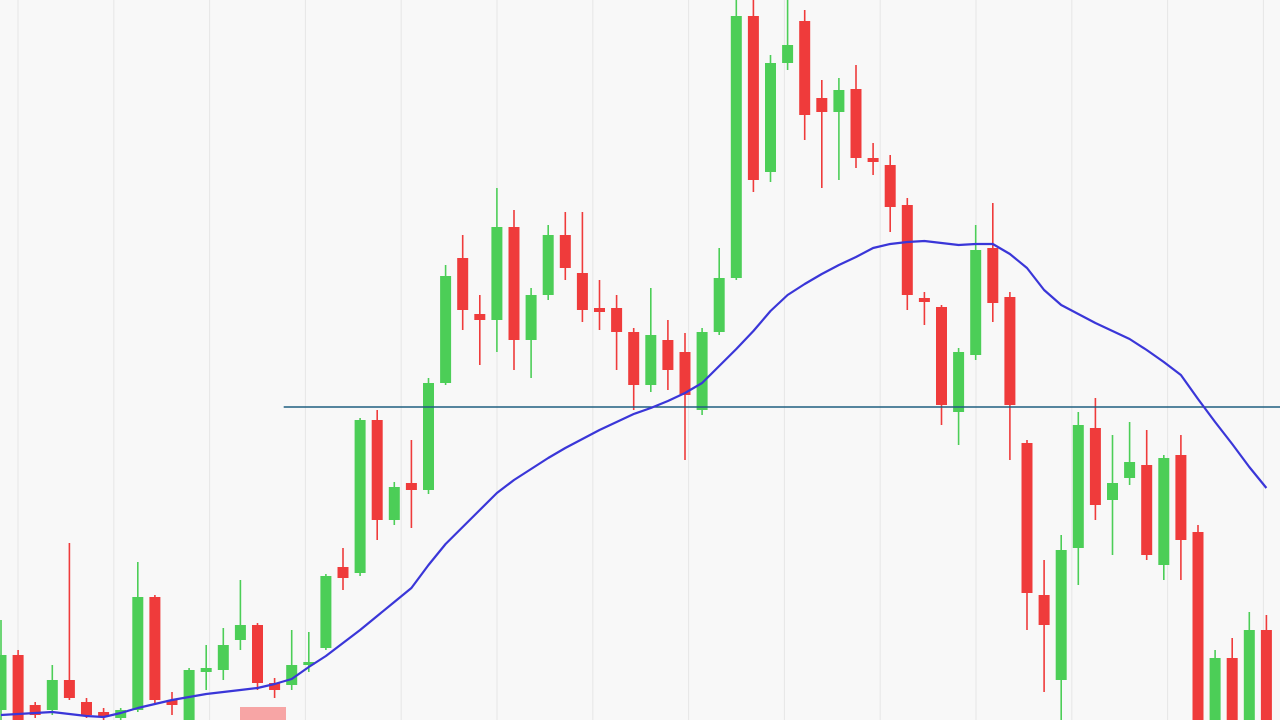  What do you see at coordinates (263, 713) in the screenshot?
I see `marker` at bounding box center [263, 713].